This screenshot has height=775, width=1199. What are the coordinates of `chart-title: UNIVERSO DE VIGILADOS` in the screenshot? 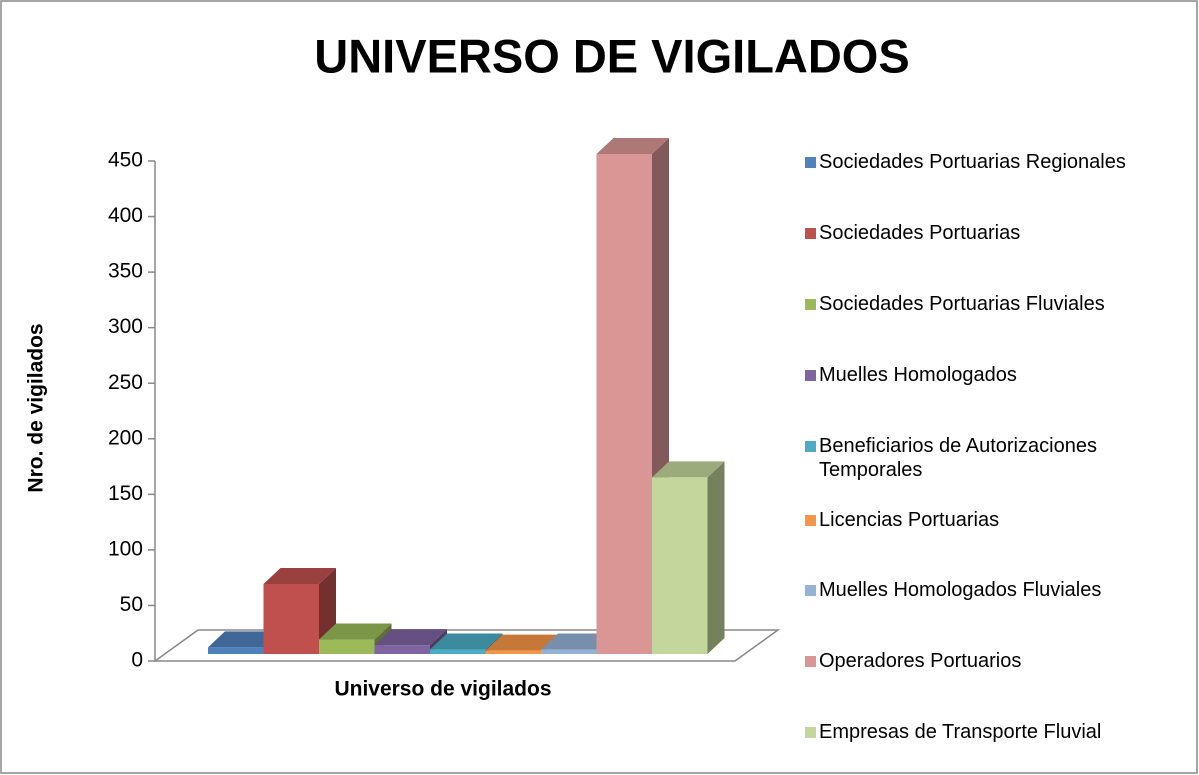 It's located at (611, 55).